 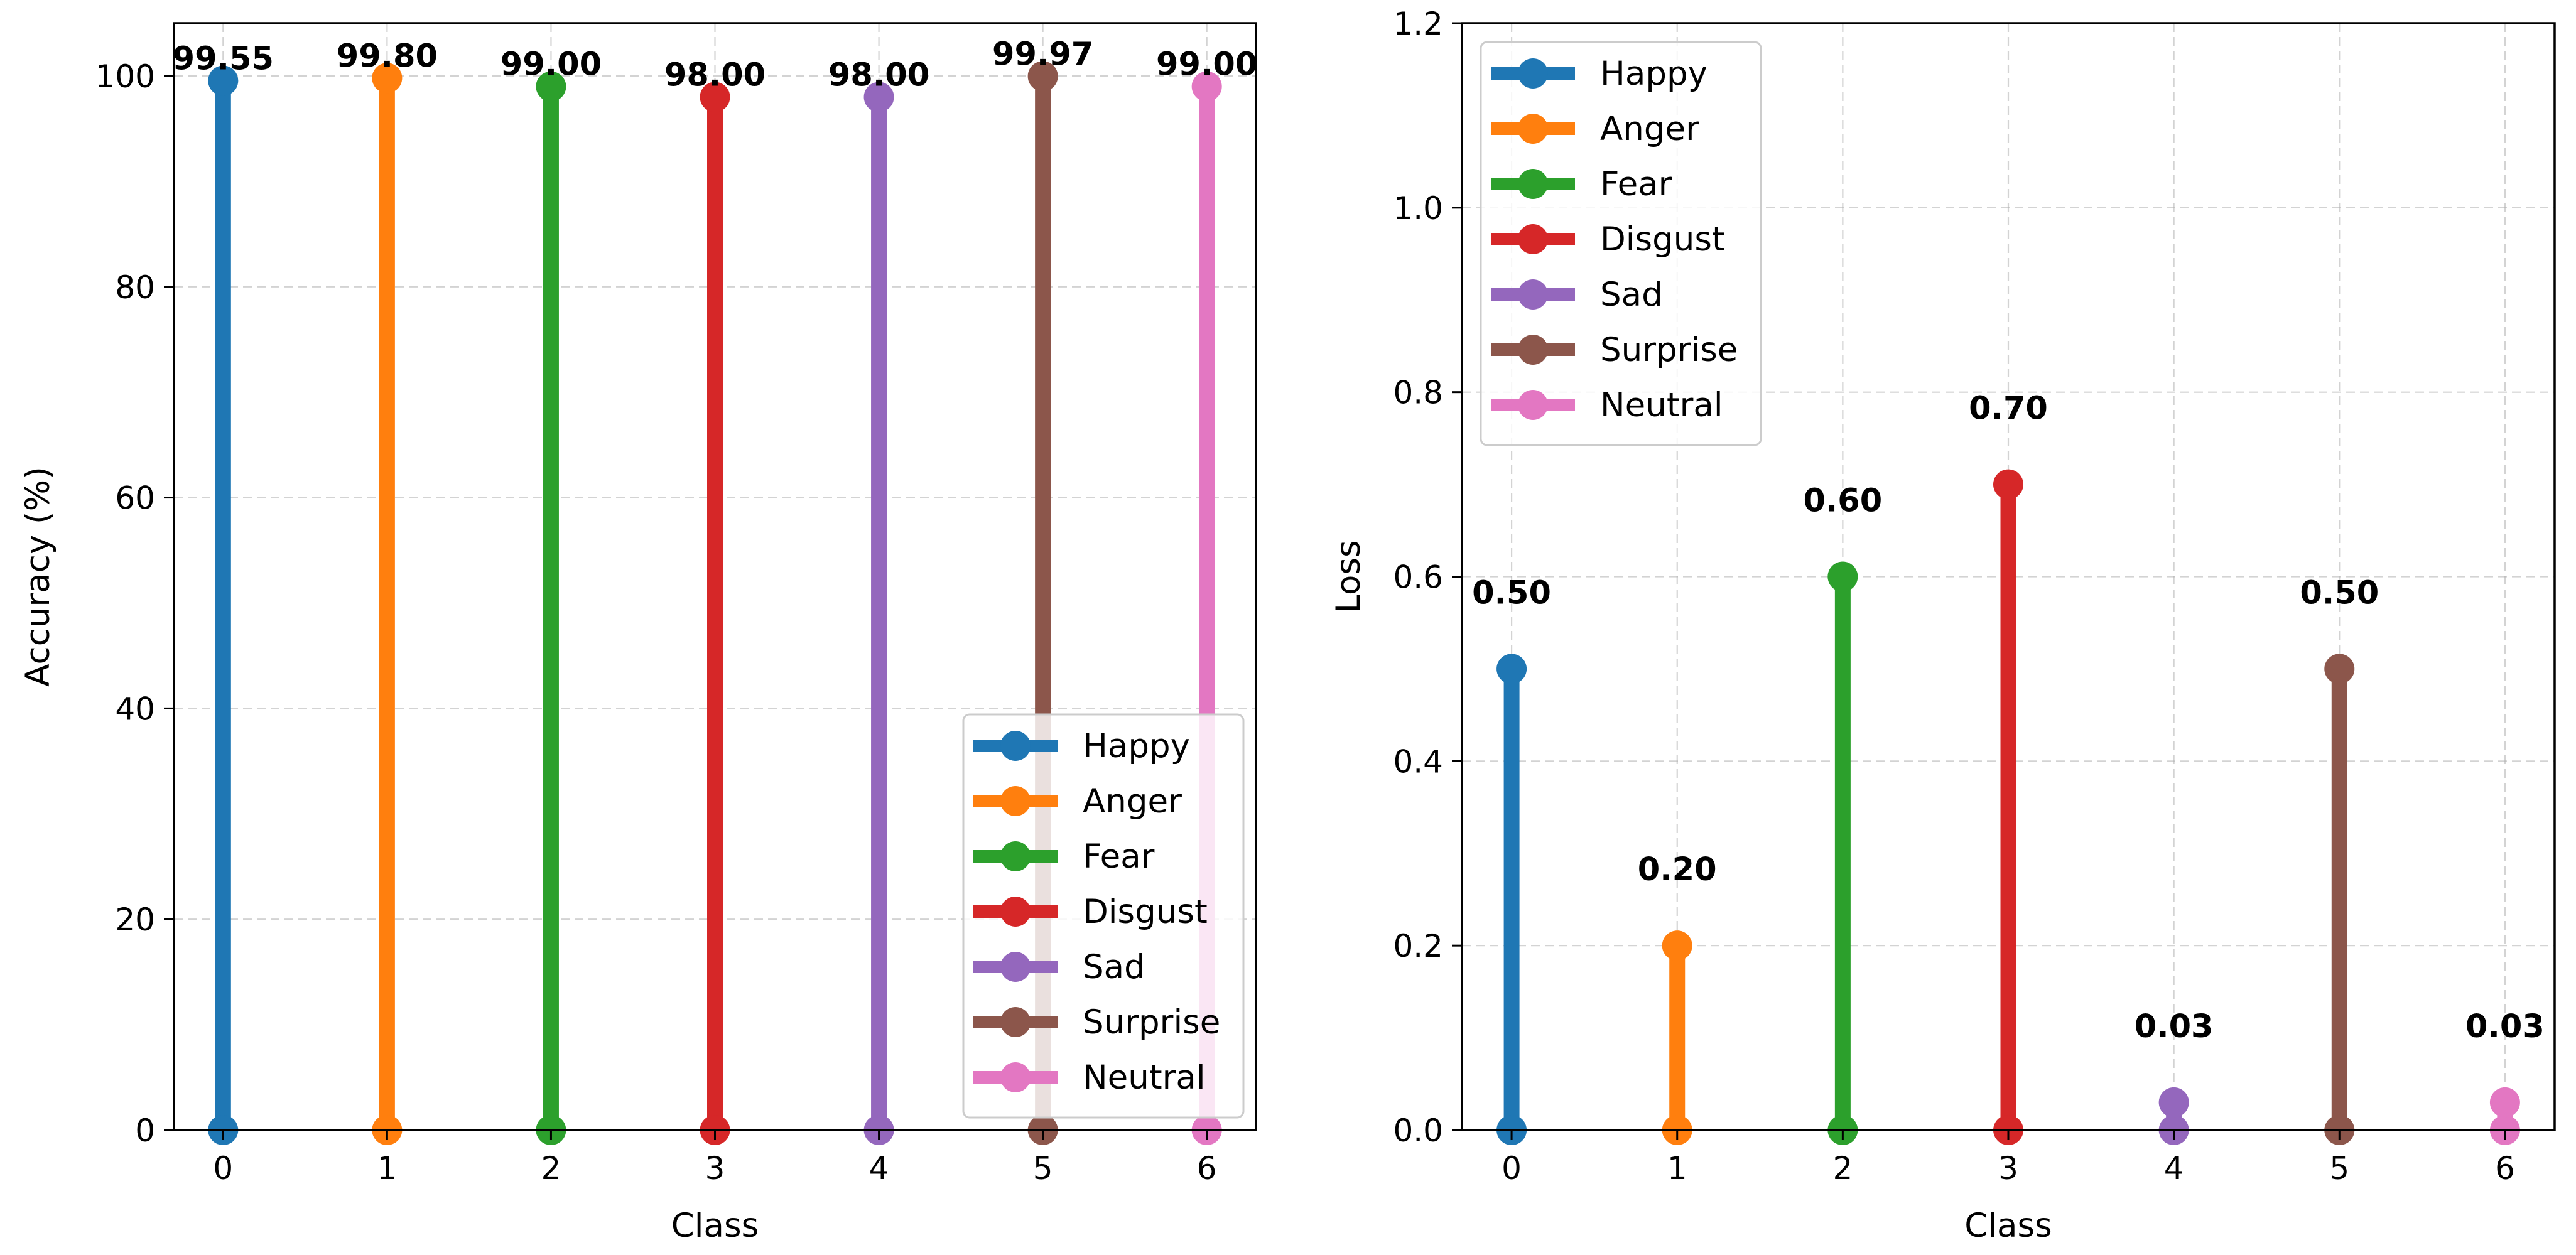 I want to click on y-tick-label: 0.6, so click(x=1418, y=577).